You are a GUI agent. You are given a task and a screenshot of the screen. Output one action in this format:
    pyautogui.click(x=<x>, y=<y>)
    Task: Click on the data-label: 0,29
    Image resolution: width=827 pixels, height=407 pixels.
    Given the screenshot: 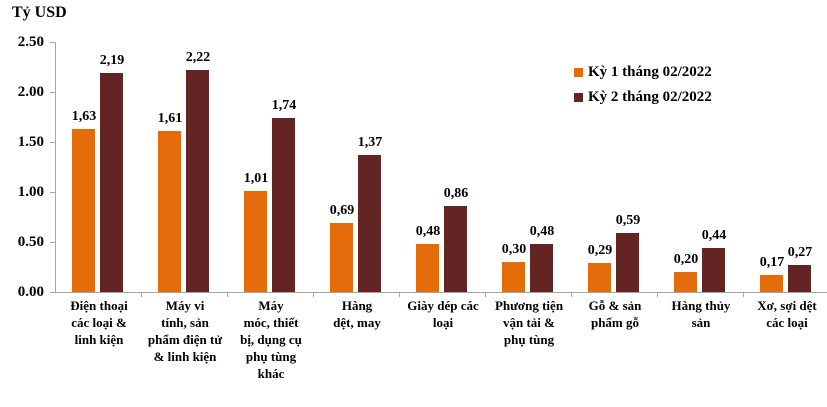 What is the action you would take?
    pyautogui.click(x=600, y=250)
    